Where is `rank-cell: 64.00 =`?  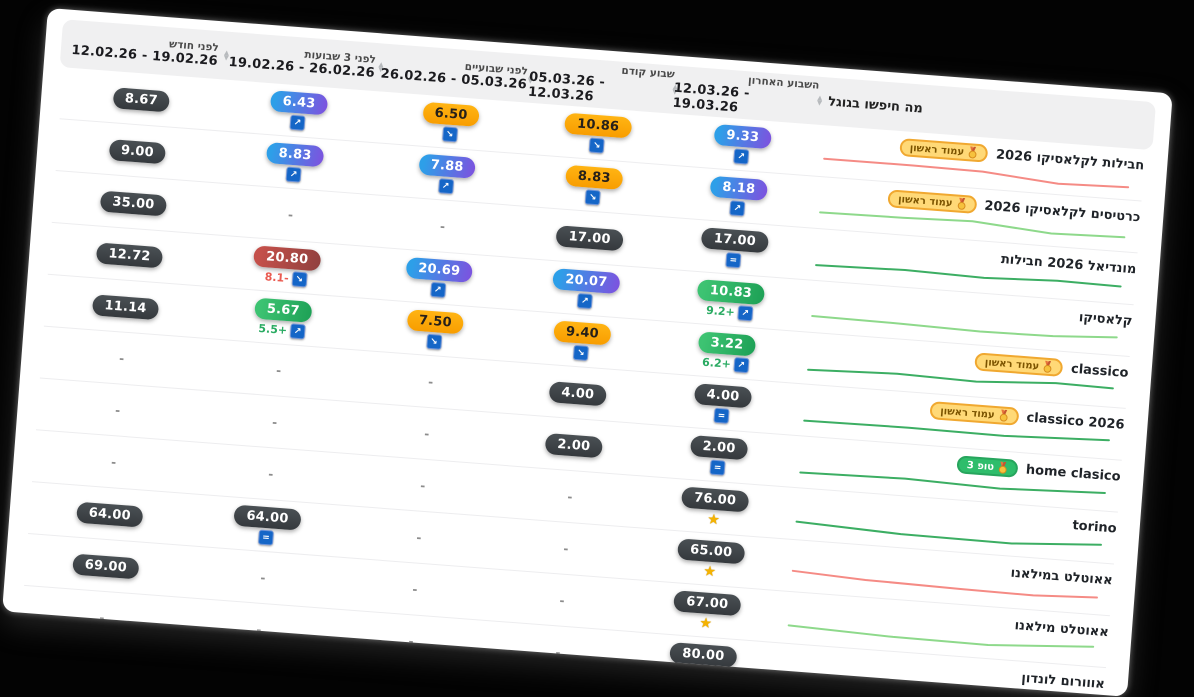
rank-cell: 64.00 = is located at coordinates (267, 526).